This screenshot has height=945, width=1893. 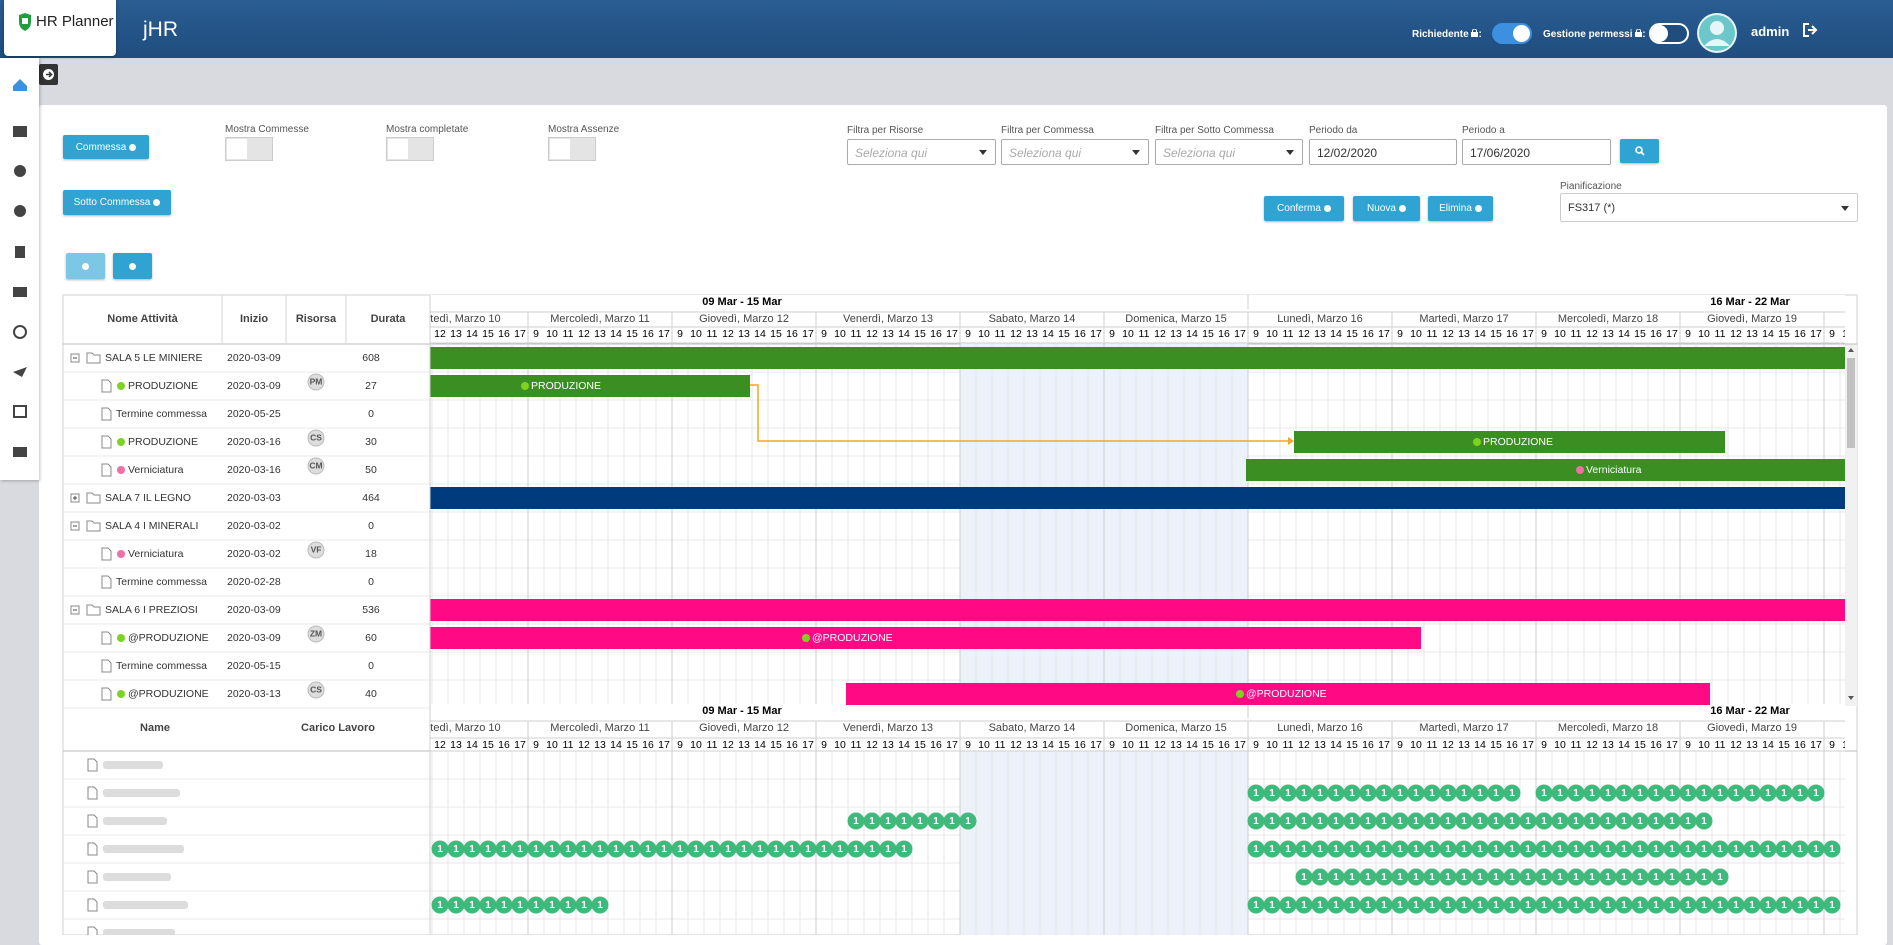 What do you see at coordinates (48, 74) in the screenshot?
I see `sidebar-toggle` at bounding box center [48, 74].